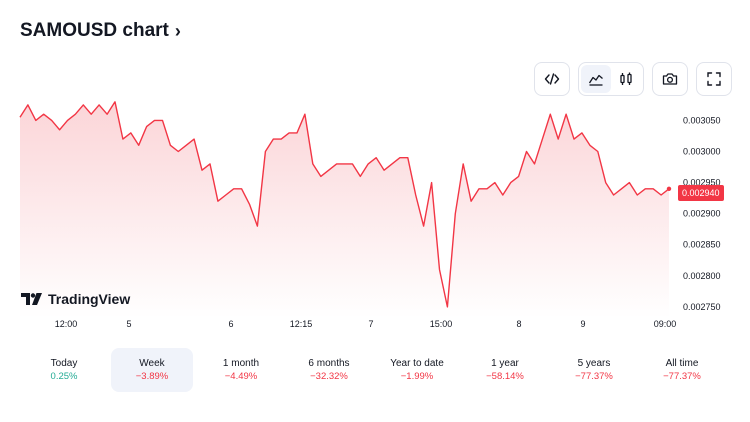  What do you see at coordinates (329, 363) in the screenshot?
I see `range-label: 6 months` at bounding box center [329, 363].